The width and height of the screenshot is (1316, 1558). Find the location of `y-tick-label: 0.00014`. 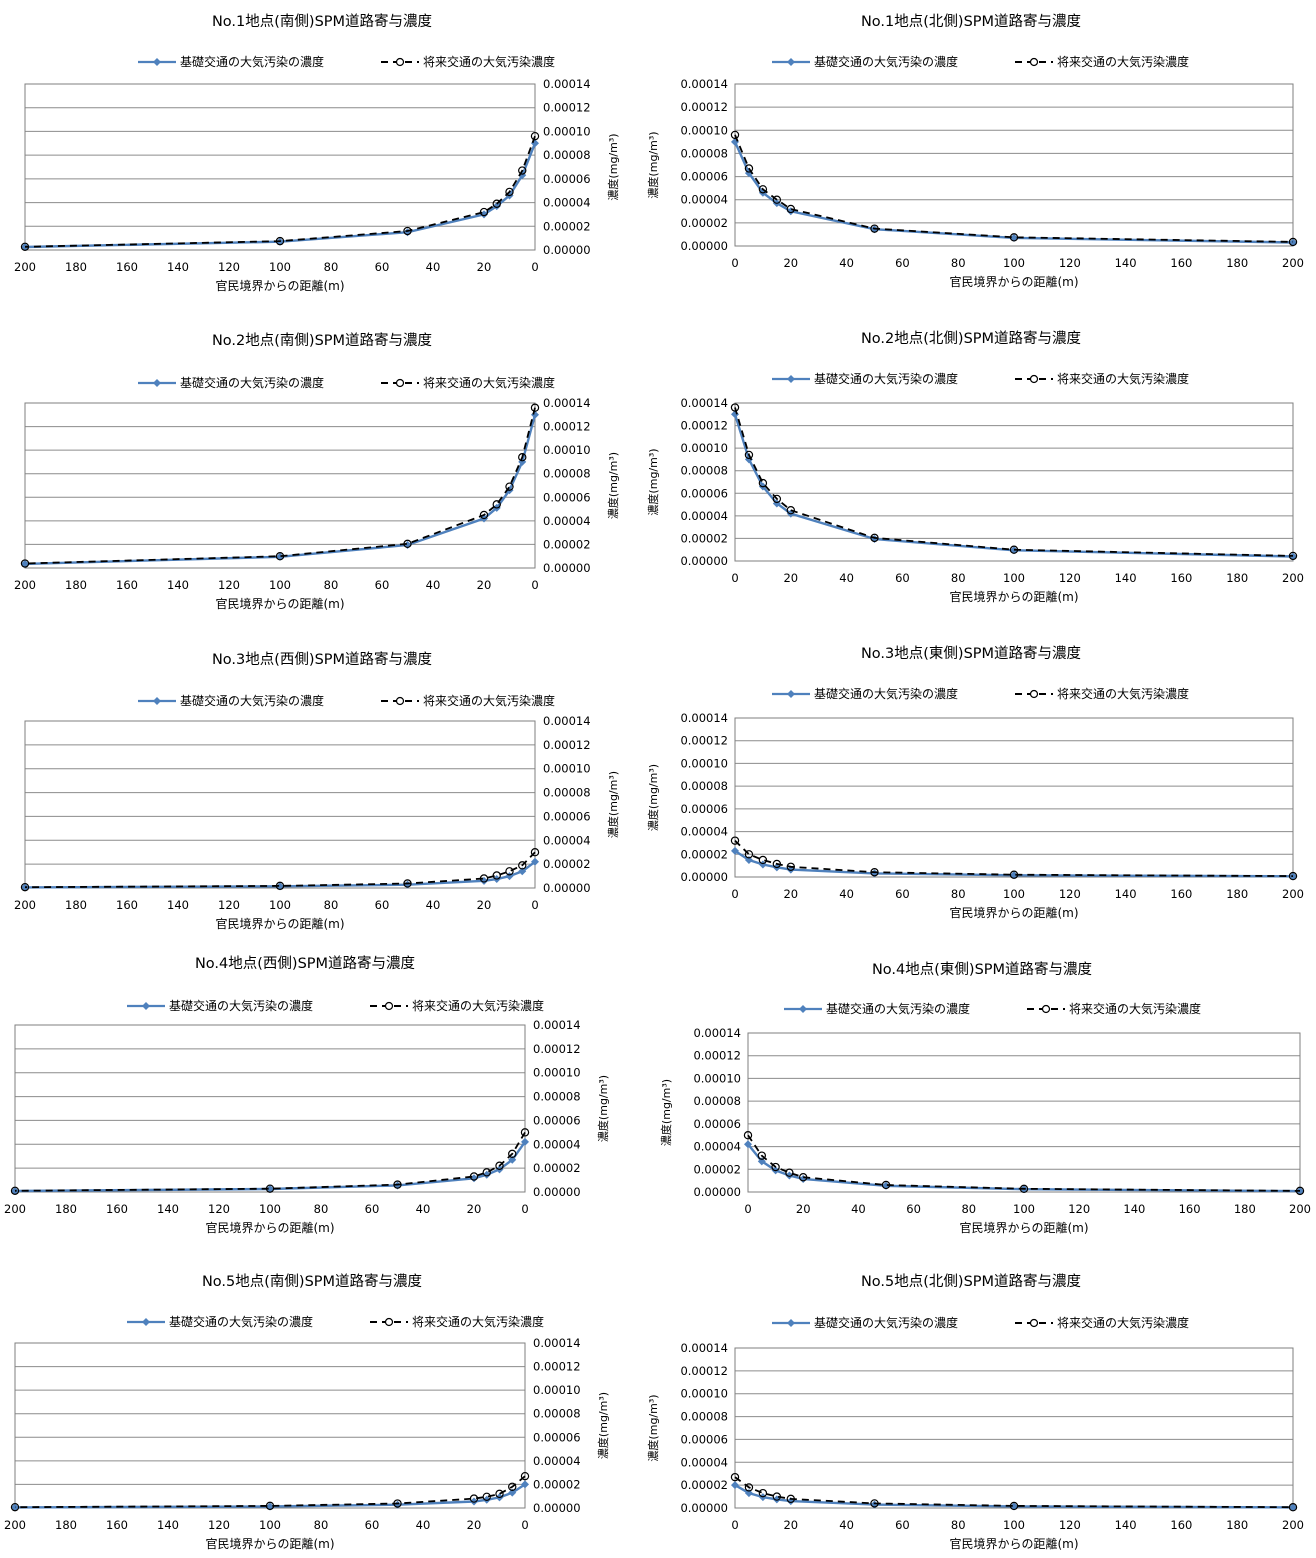

y-tick-label: 0.00014 is located at coordinates (567, 721).